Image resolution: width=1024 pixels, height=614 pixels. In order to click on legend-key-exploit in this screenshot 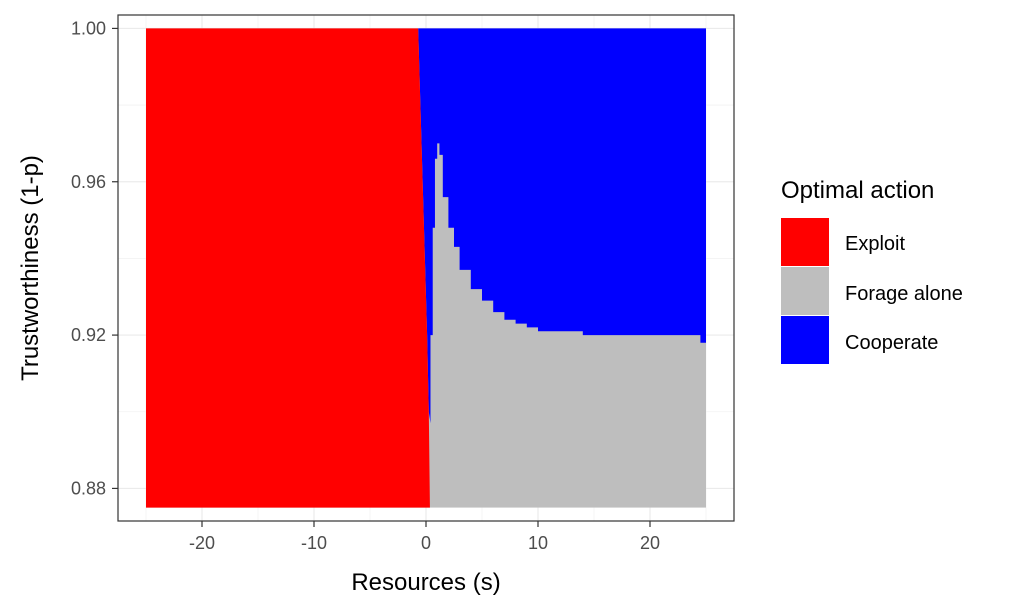, I will do `click(805, 242)`.